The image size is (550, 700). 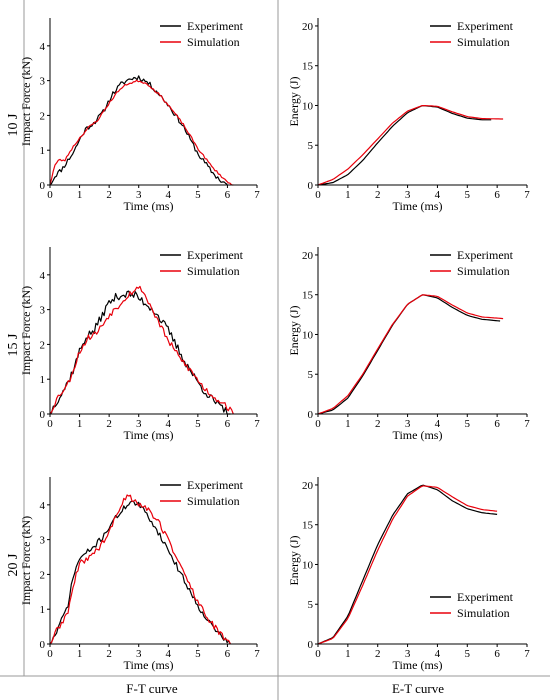 I want to click on column-label-ft: F-T curve, so click(x=152, y=688).